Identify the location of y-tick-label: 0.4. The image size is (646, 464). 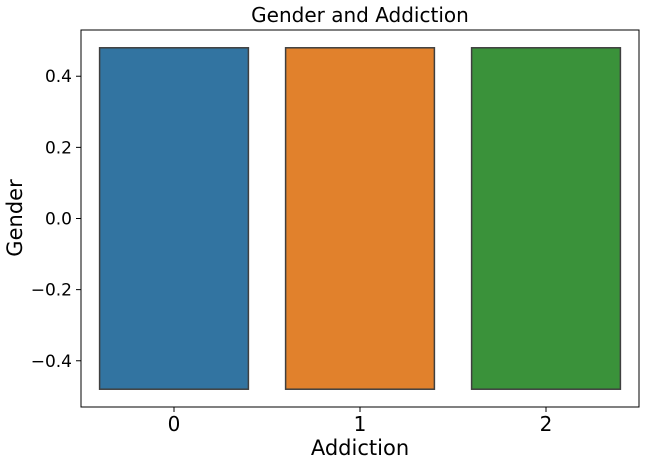
(58, 77).